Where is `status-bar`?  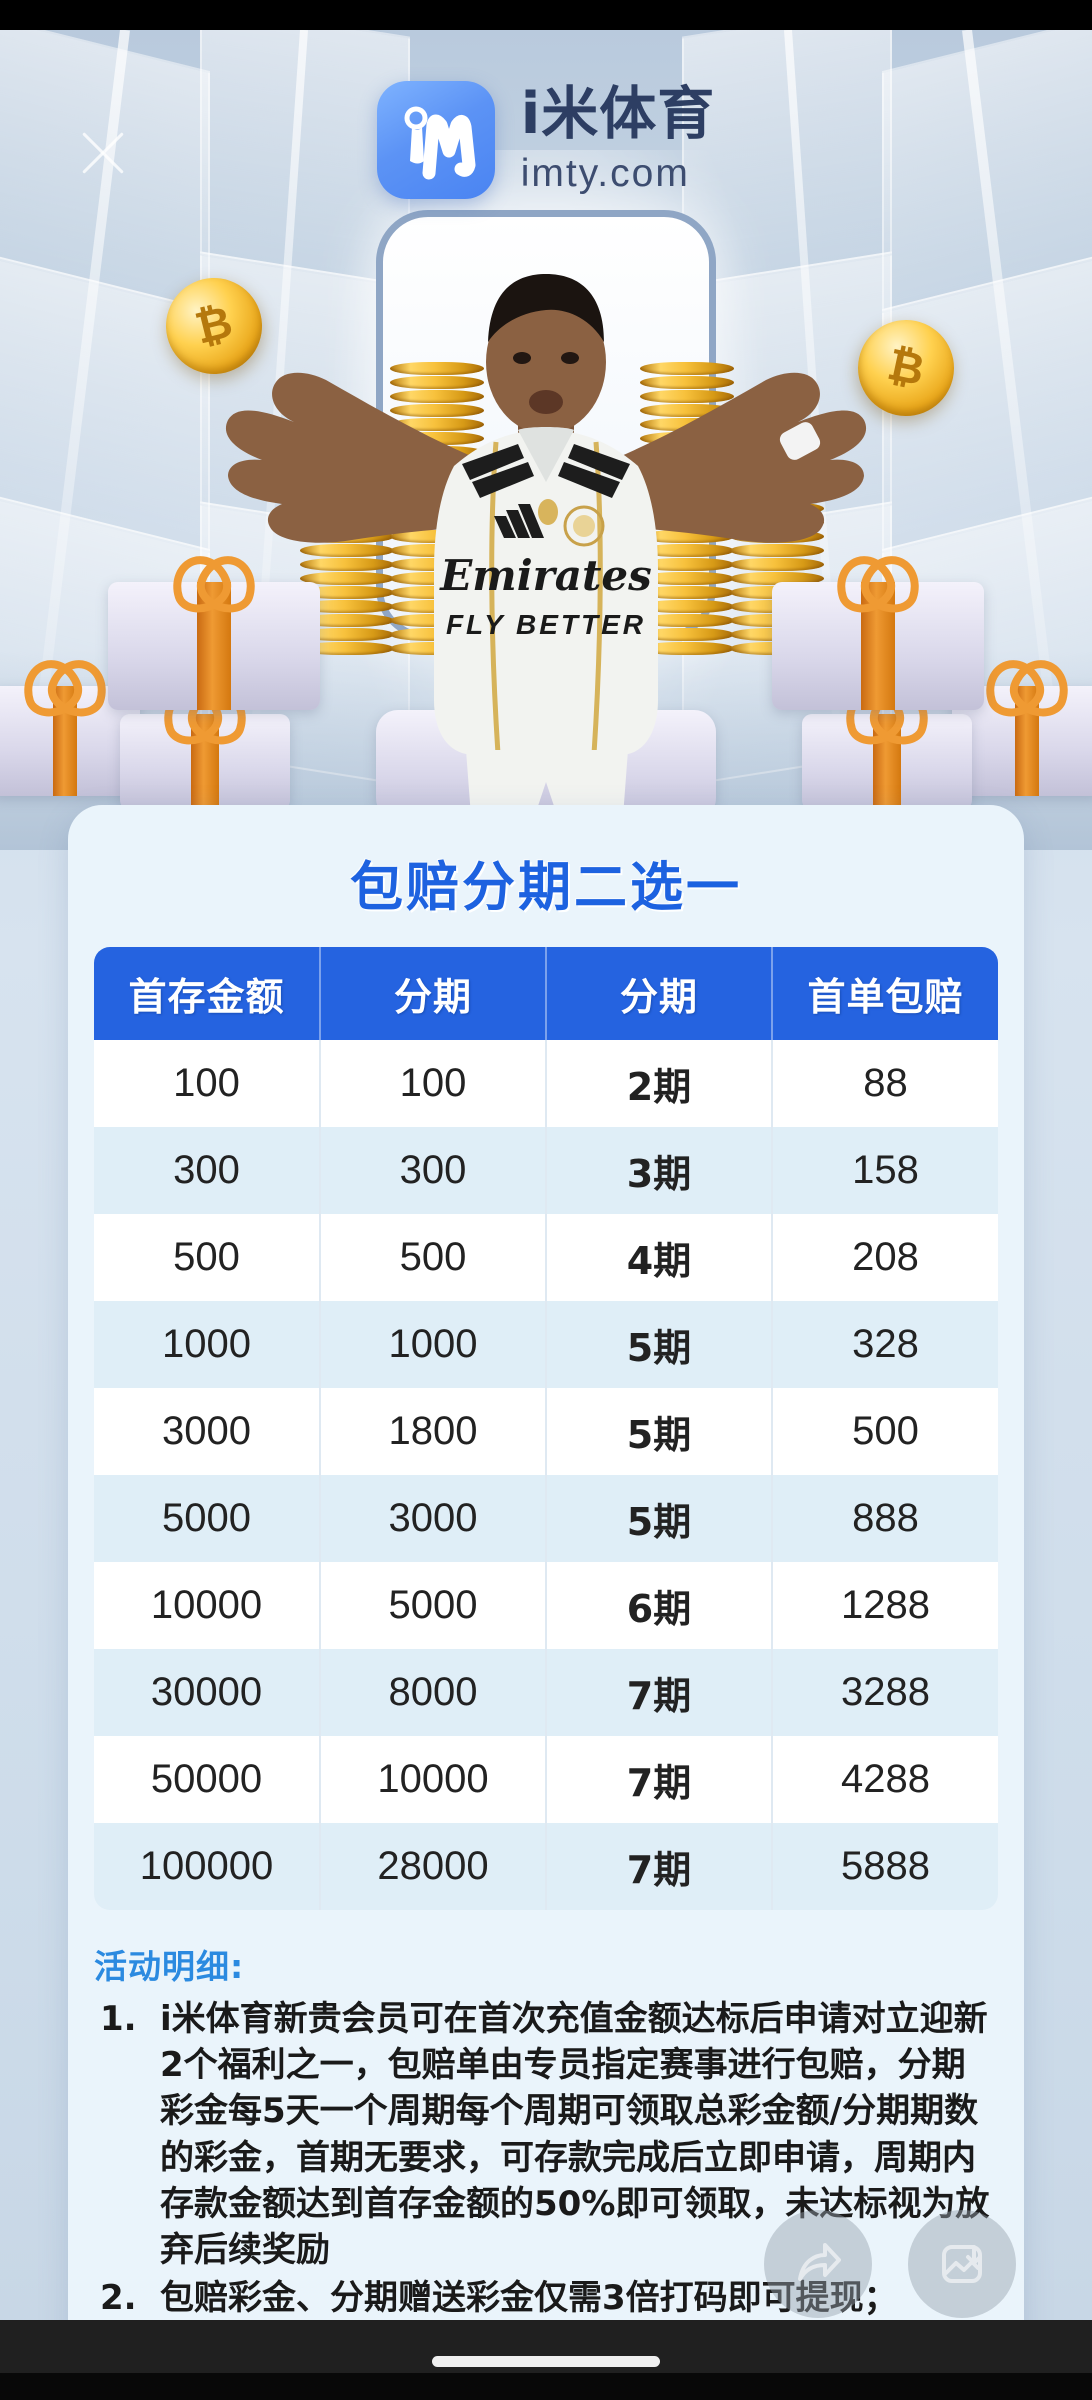
status-bar is located at coordinates (546, 15).